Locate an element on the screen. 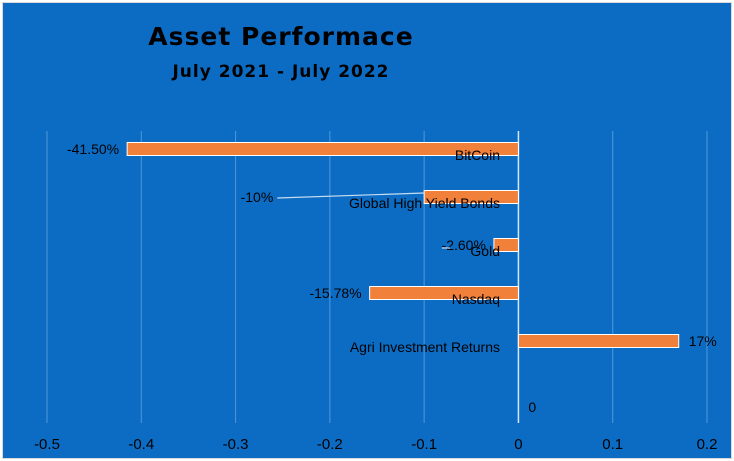 This screenshot has height=461, width=734. category-label: Gold is located at coordinates (485, 251).